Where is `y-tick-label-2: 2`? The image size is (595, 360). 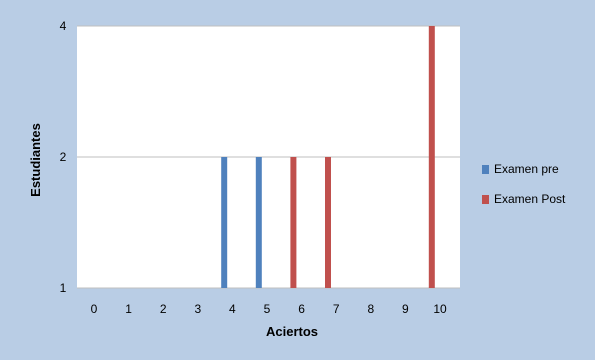
y-tick-label-2: 2 is located at coordinates (63, 157).